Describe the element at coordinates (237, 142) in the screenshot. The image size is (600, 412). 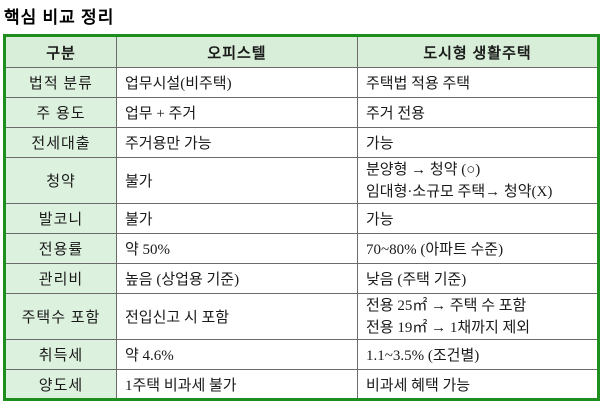
I see `officetel-cell: 주거용만 가능` at that location.